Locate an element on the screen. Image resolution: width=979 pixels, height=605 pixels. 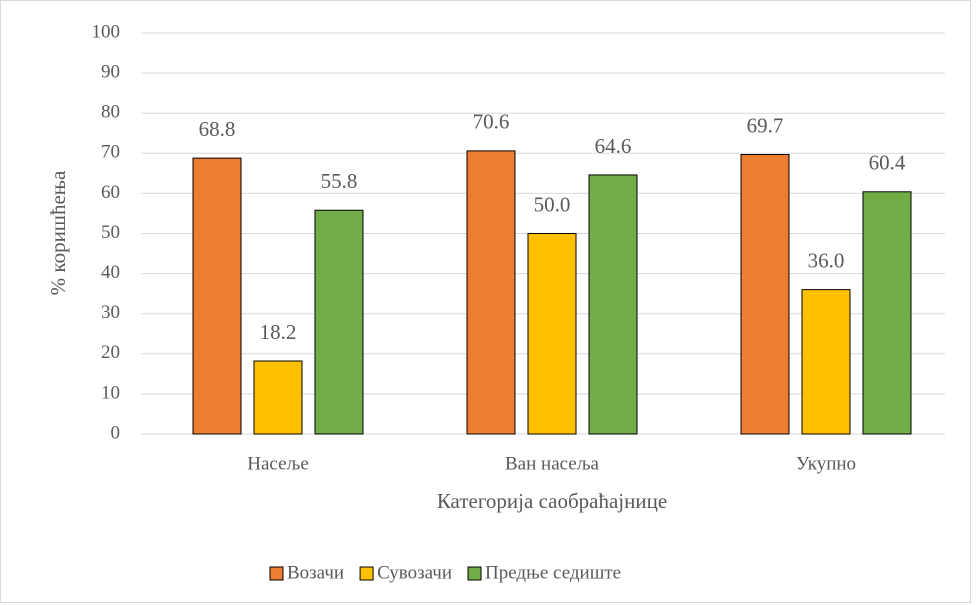
y-tick-label: 10 is located at coordinates (110, 392).